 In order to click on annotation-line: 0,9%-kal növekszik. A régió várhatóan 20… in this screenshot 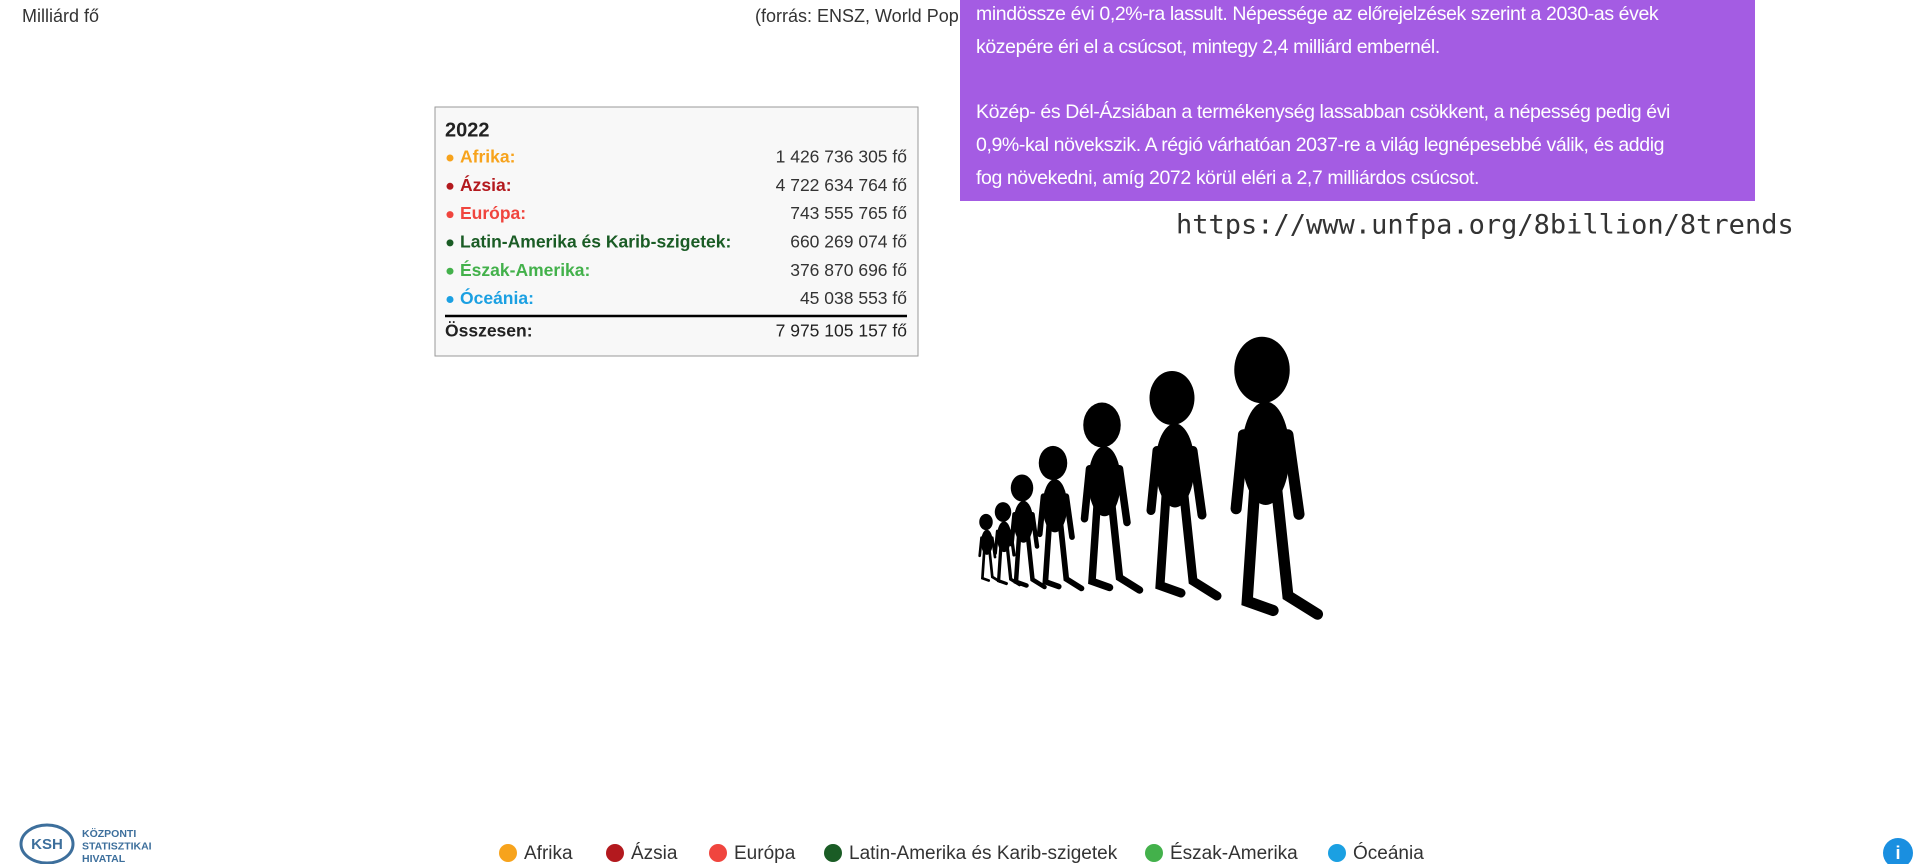, I will do `click(1320, 145)`.